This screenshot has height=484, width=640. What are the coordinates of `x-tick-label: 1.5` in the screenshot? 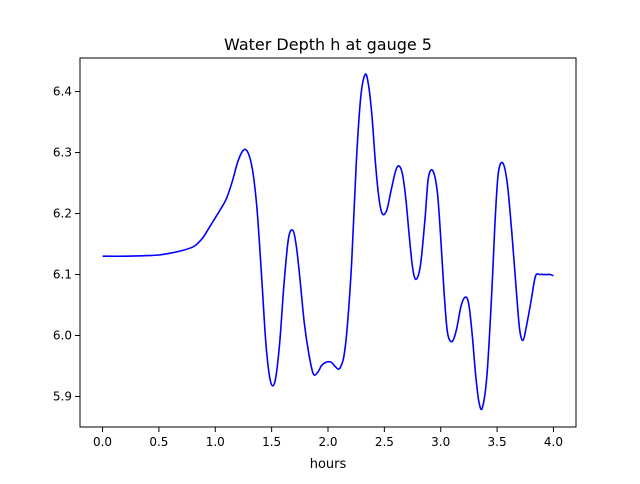 It's located at (271, 442).